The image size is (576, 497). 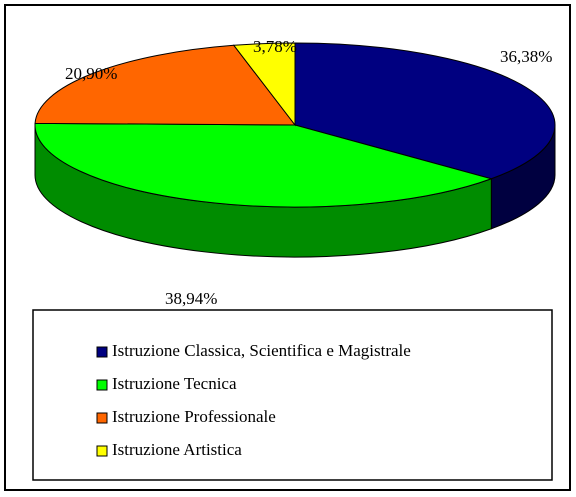 What do you see at coordinates (191, 298) in the screenshot?
I see `data-label: 38,94%` at bounding box center [191, 298].